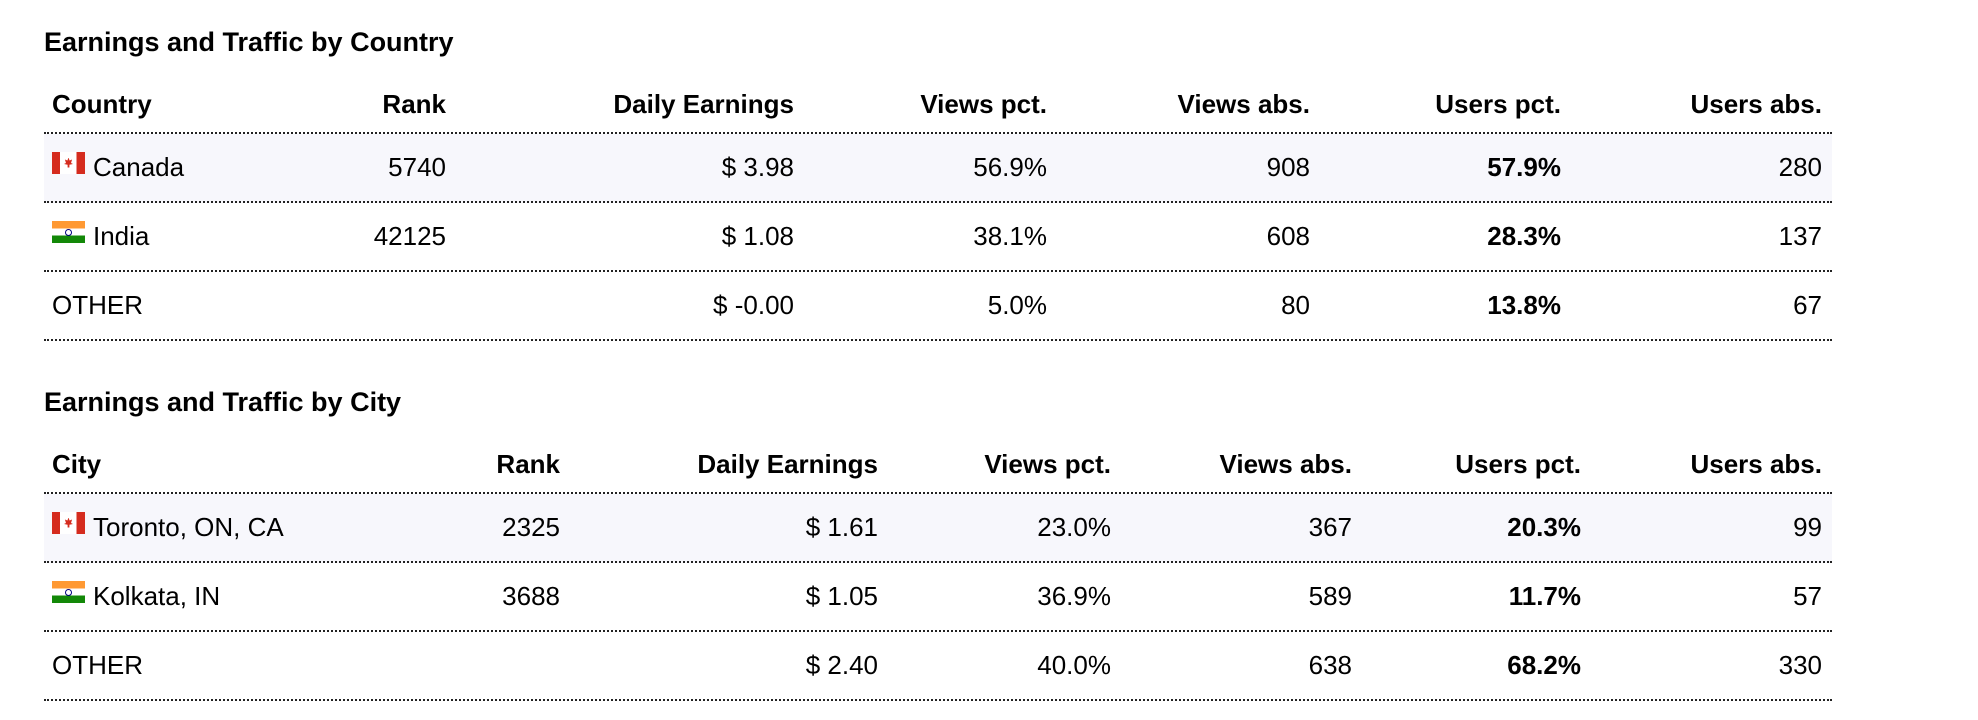 The width and height of the screenshot is (1978, 720). I want to click on views-pct-cell: 38.1%, so click(1010, 236).